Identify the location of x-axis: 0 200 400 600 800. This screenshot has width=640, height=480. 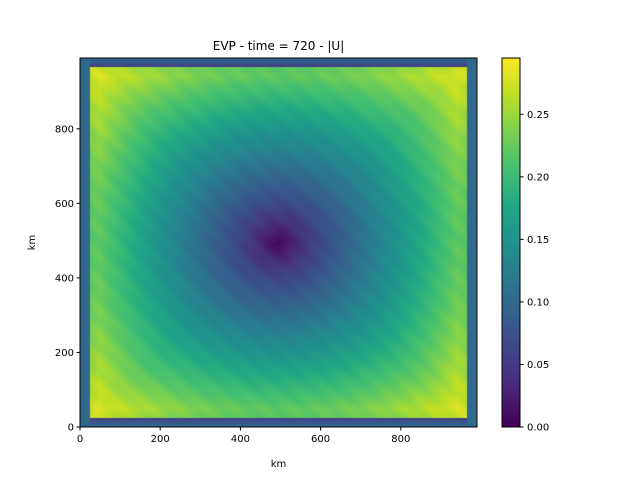
(243, 436).